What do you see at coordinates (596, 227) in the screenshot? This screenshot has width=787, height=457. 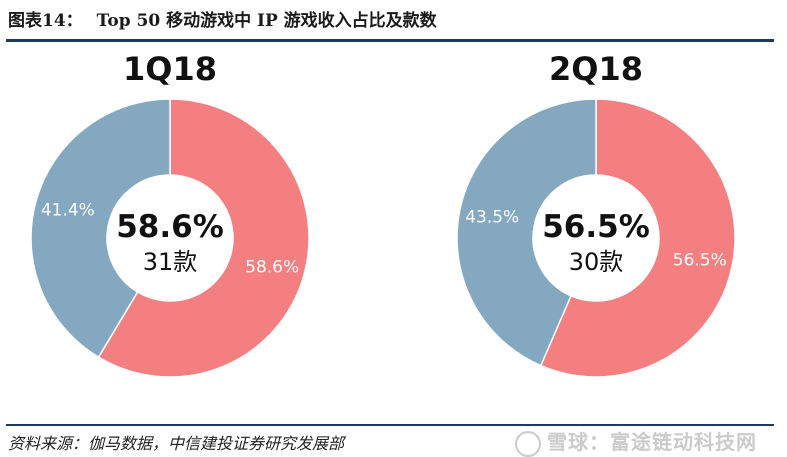 I see `center-percent-2q18: 56.5%` at bounding box center [596, 227].